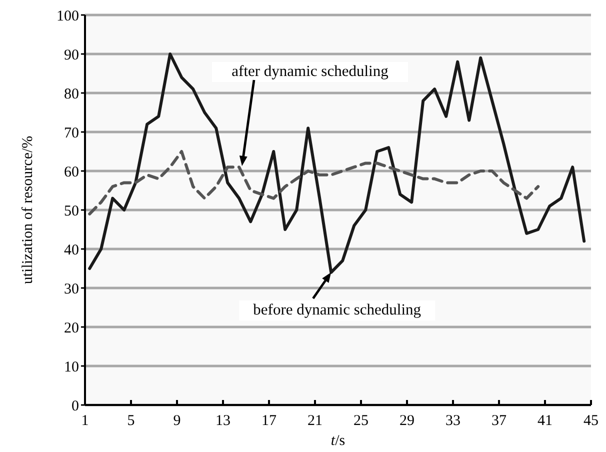 Image resolution: width=606 pixels, height=452 pixels. Describe the element at coordinates (71, 250) in the screenshot. I see `y-tick-label: 40` at that location.